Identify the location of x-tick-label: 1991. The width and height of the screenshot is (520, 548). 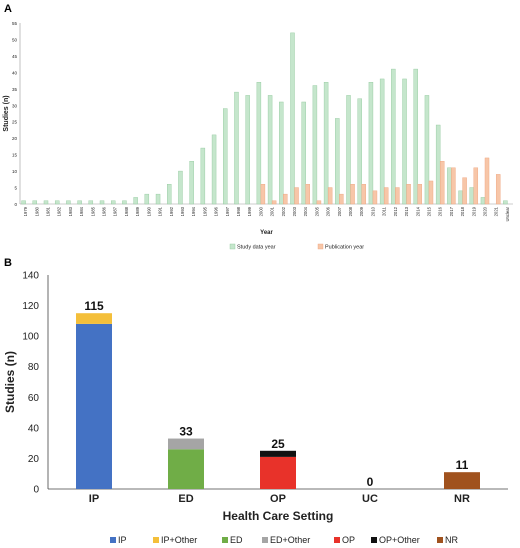
(160, 211).